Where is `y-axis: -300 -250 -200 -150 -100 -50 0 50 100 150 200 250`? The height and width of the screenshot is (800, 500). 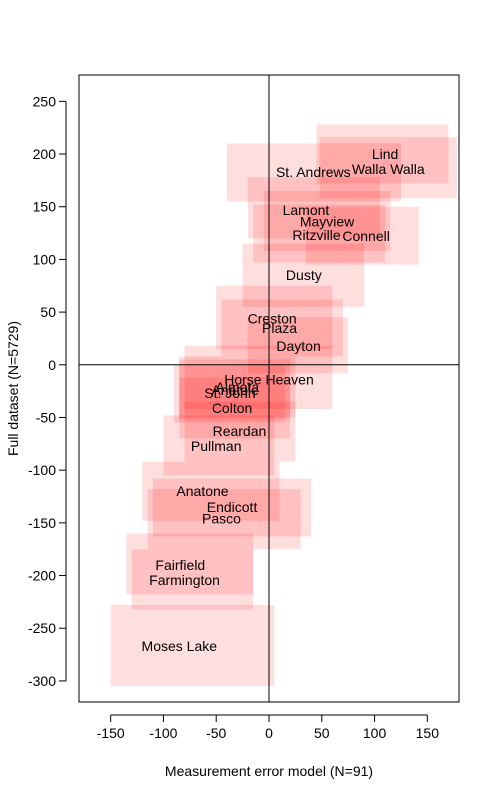
y-axis: -300 -250 -200 -150 -100 -50 0 50 100 150 200 250 is located at coordinates (47, 391).